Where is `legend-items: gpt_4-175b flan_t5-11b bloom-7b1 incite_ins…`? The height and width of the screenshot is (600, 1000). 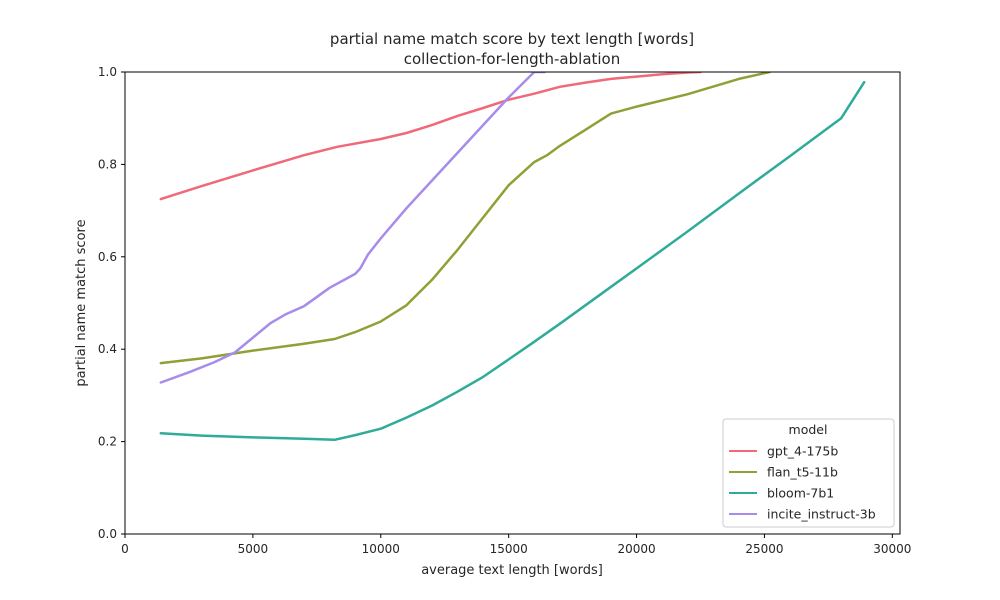
legend-items: gpt_4-175b flan_t5-11b bloom-7b1 incite_ins… is located at coordinates (802, 483).